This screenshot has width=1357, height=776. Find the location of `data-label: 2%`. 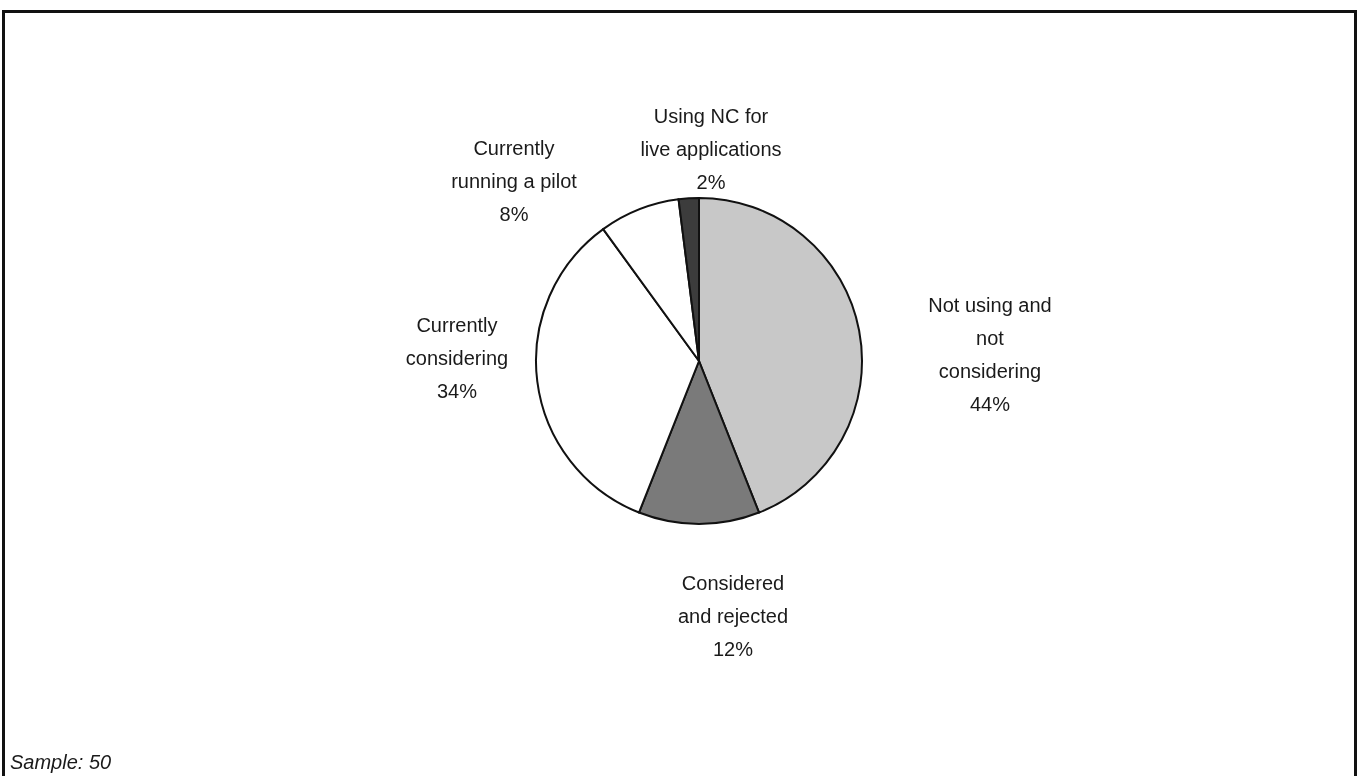

data-label: 2% is located at coordinates (711, 182).